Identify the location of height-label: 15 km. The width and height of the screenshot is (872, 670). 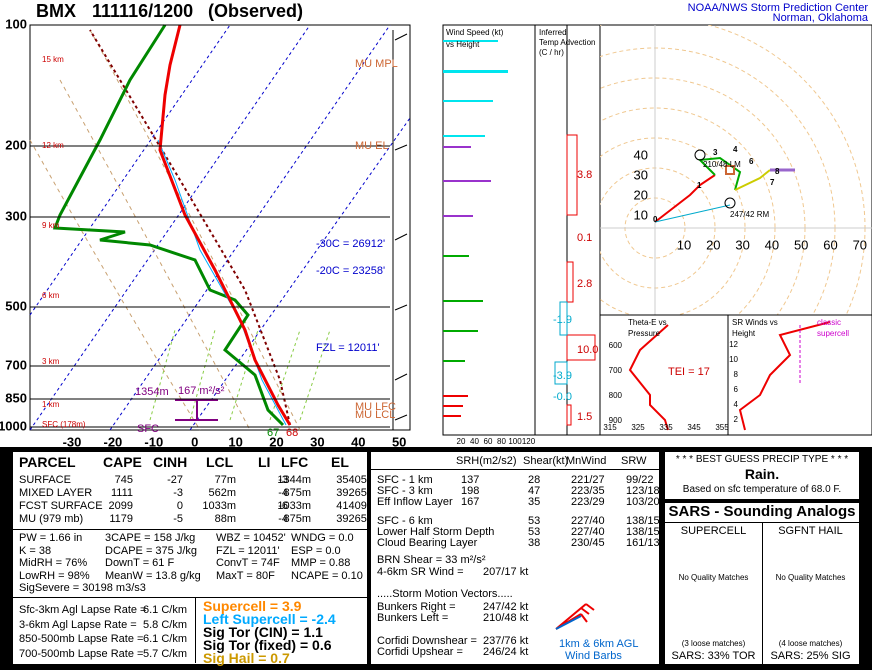
(53, 59).